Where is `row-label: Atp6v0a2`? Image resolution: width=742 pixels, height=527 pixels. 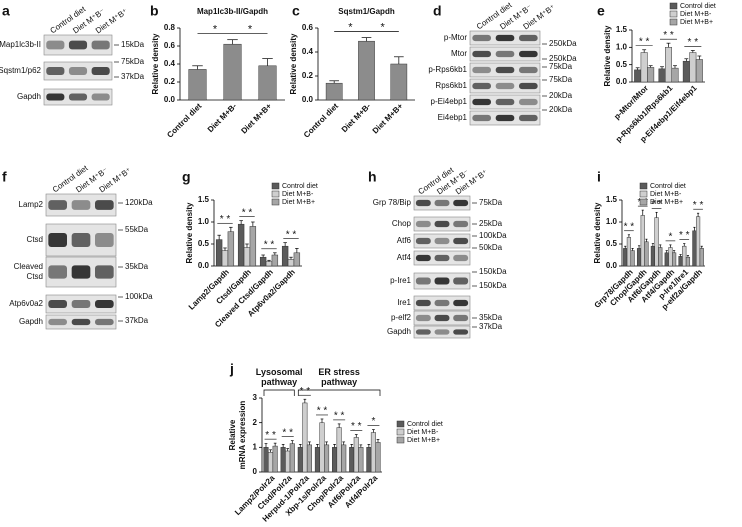 row-label: Atp6v0a2 is located at coordinates (26, 303).